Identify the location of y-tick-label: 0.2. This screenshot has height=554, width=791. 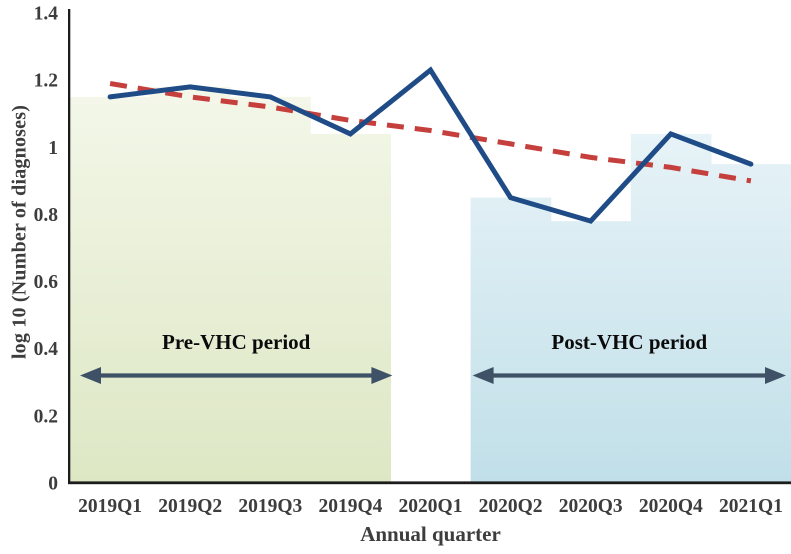
(46, 416).